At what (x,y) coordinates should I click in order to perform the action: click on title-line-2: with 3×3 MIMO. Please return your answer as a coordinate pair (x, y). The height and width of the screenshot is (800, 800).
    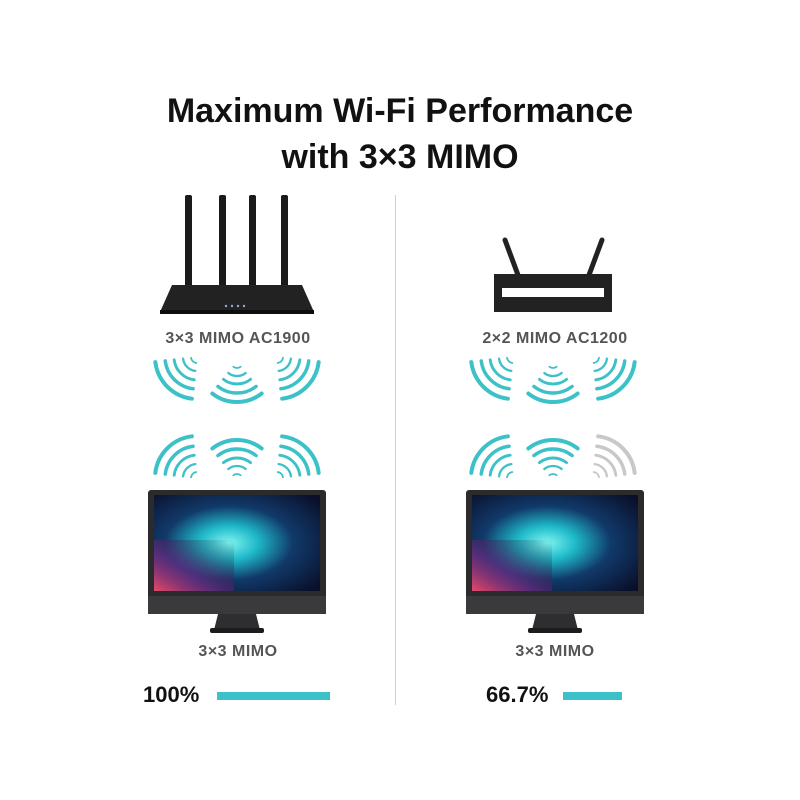
    Looking at the image, I should click on (400, 157).